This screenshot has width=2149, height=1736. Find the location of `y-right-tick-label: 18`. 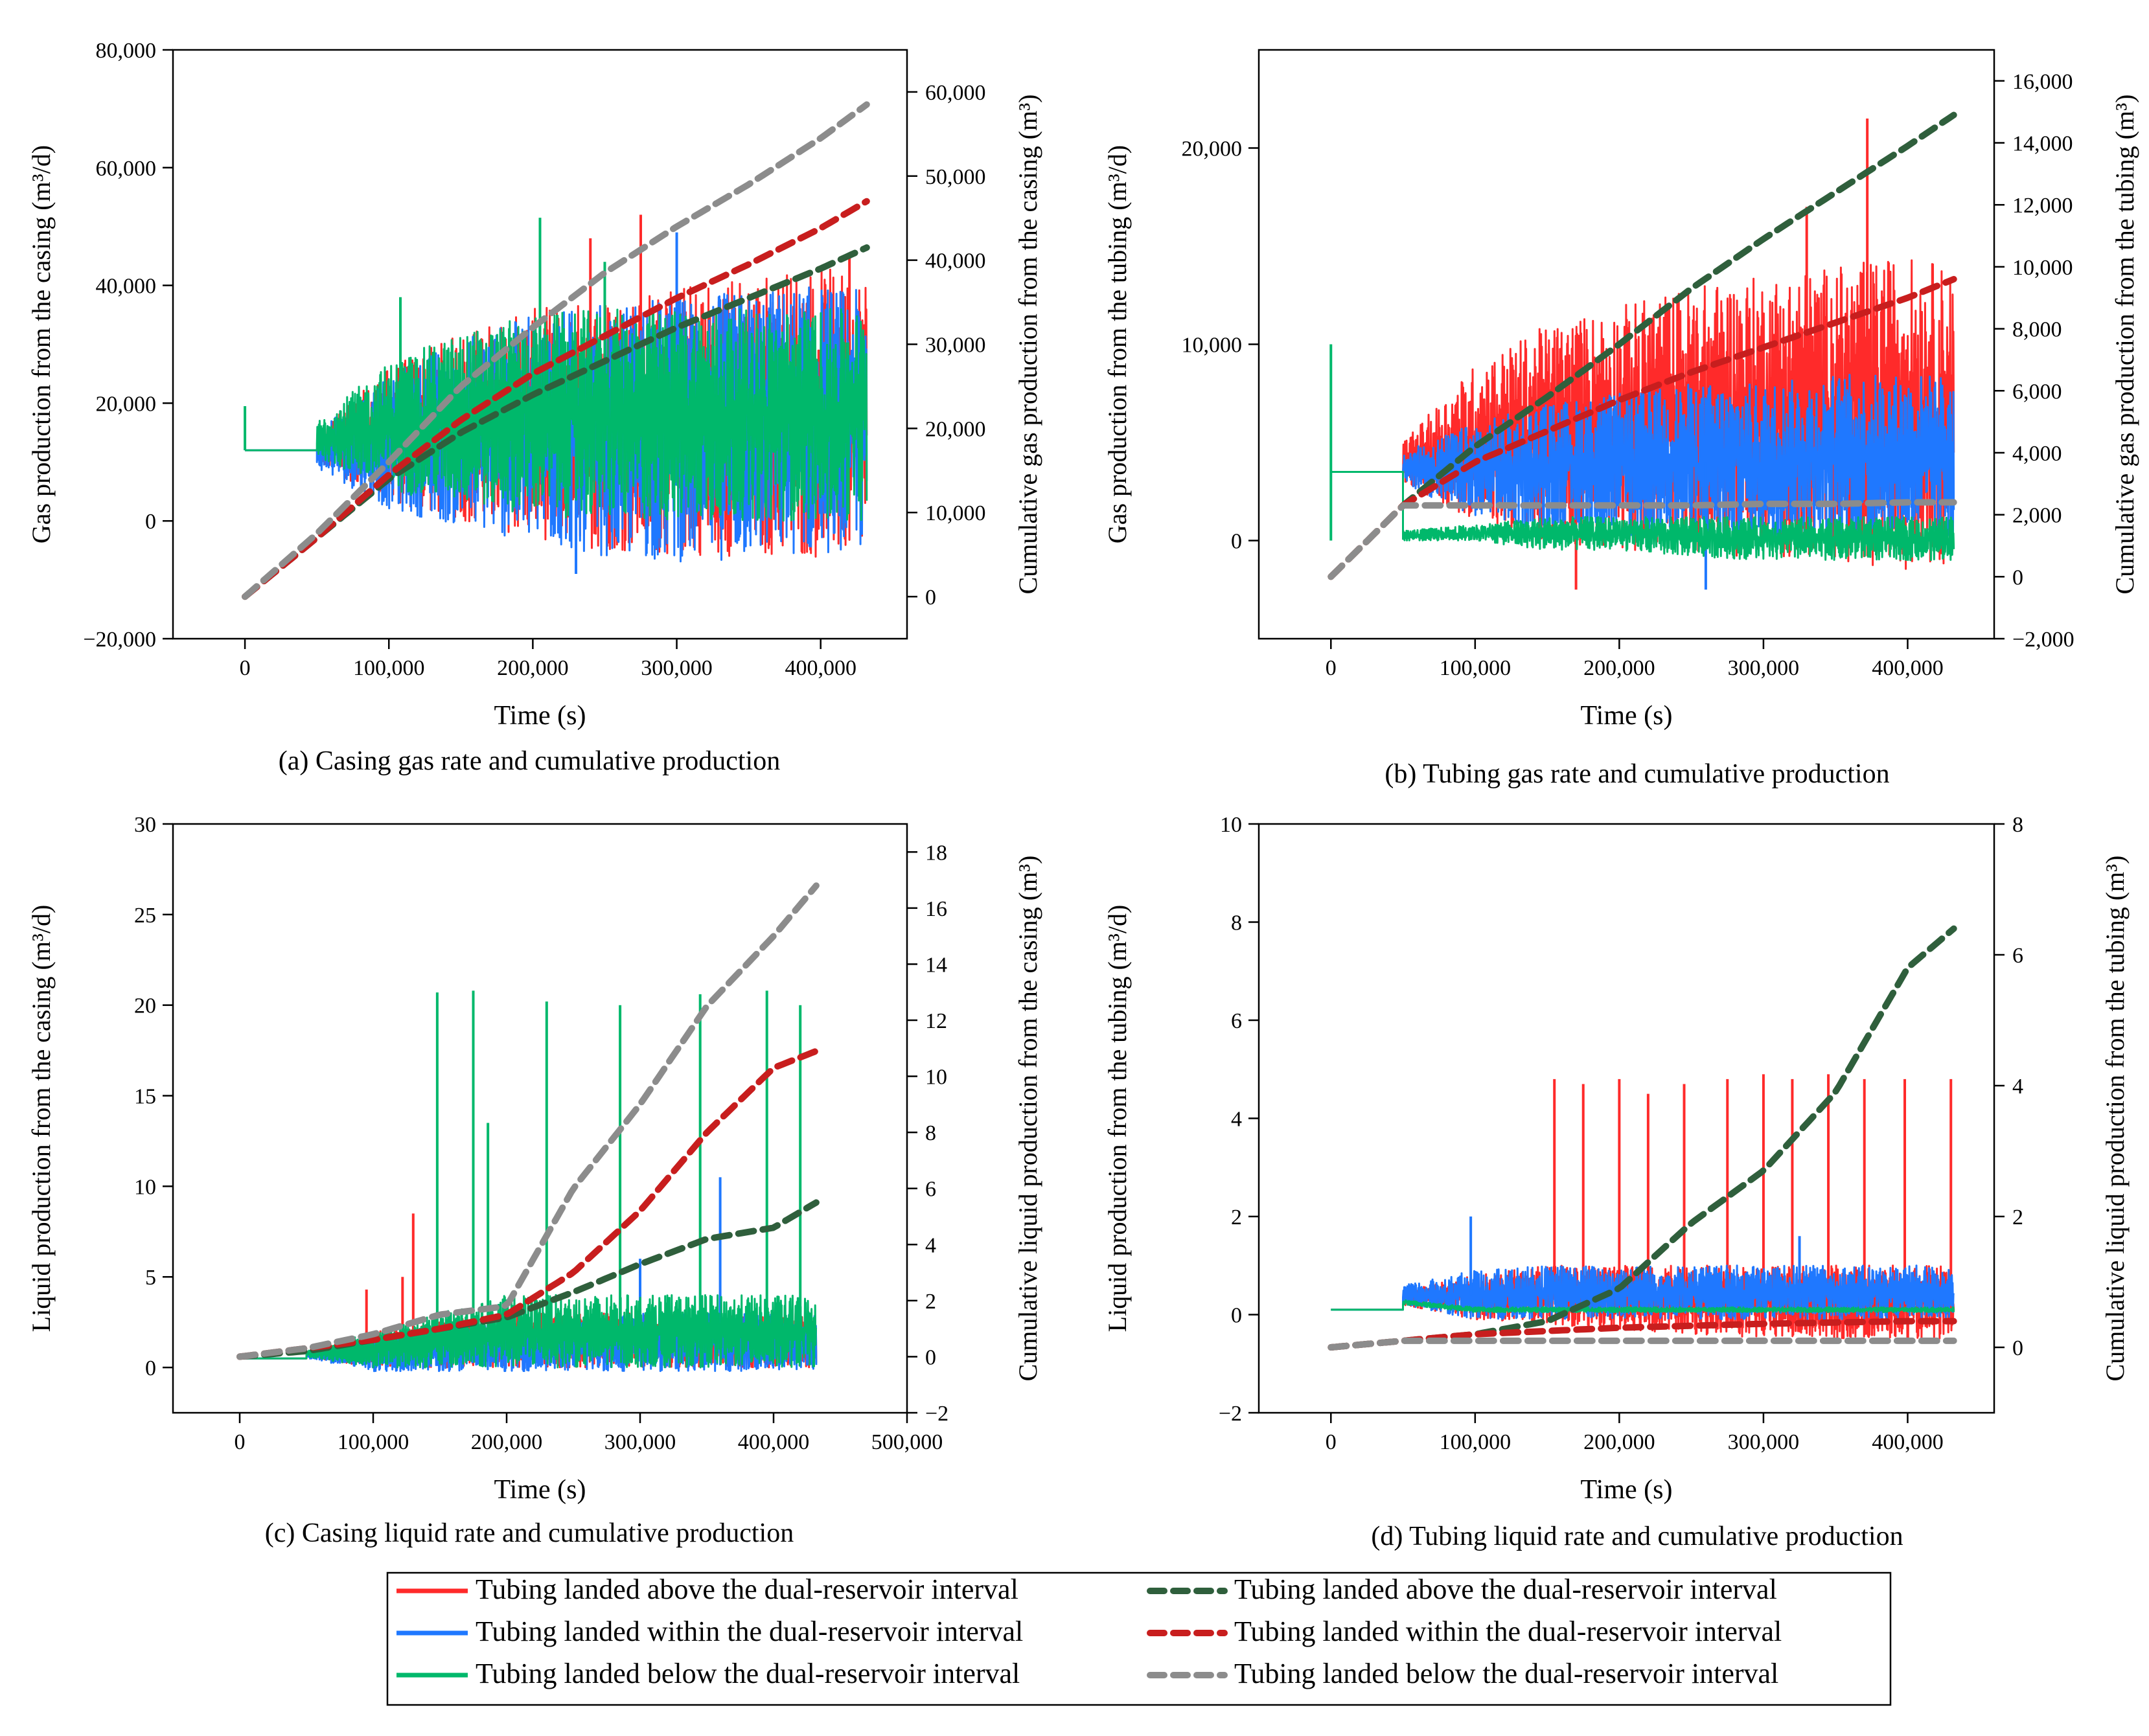

y-right-tick-label: 18 is located at coordinates (936, 853).